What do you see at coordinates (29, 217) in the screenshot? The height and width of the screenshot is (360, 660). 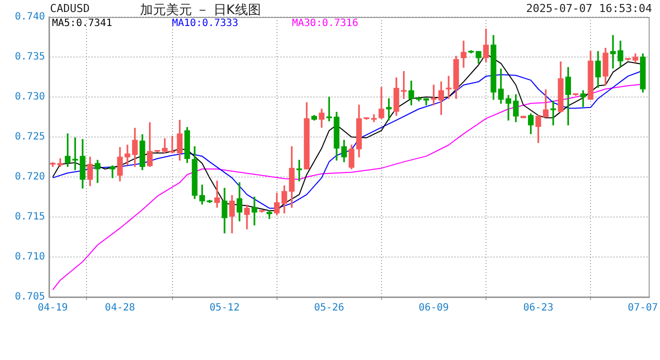 I see `y-tick-label: 0.715` at bounding box center [29, 217].